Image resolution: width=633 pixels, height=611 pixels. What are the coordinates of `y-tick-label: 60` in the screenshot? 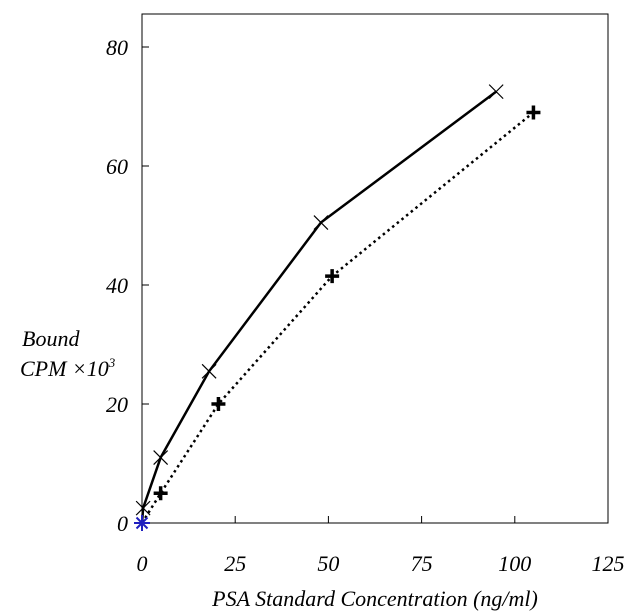 It's located at (117, 166).